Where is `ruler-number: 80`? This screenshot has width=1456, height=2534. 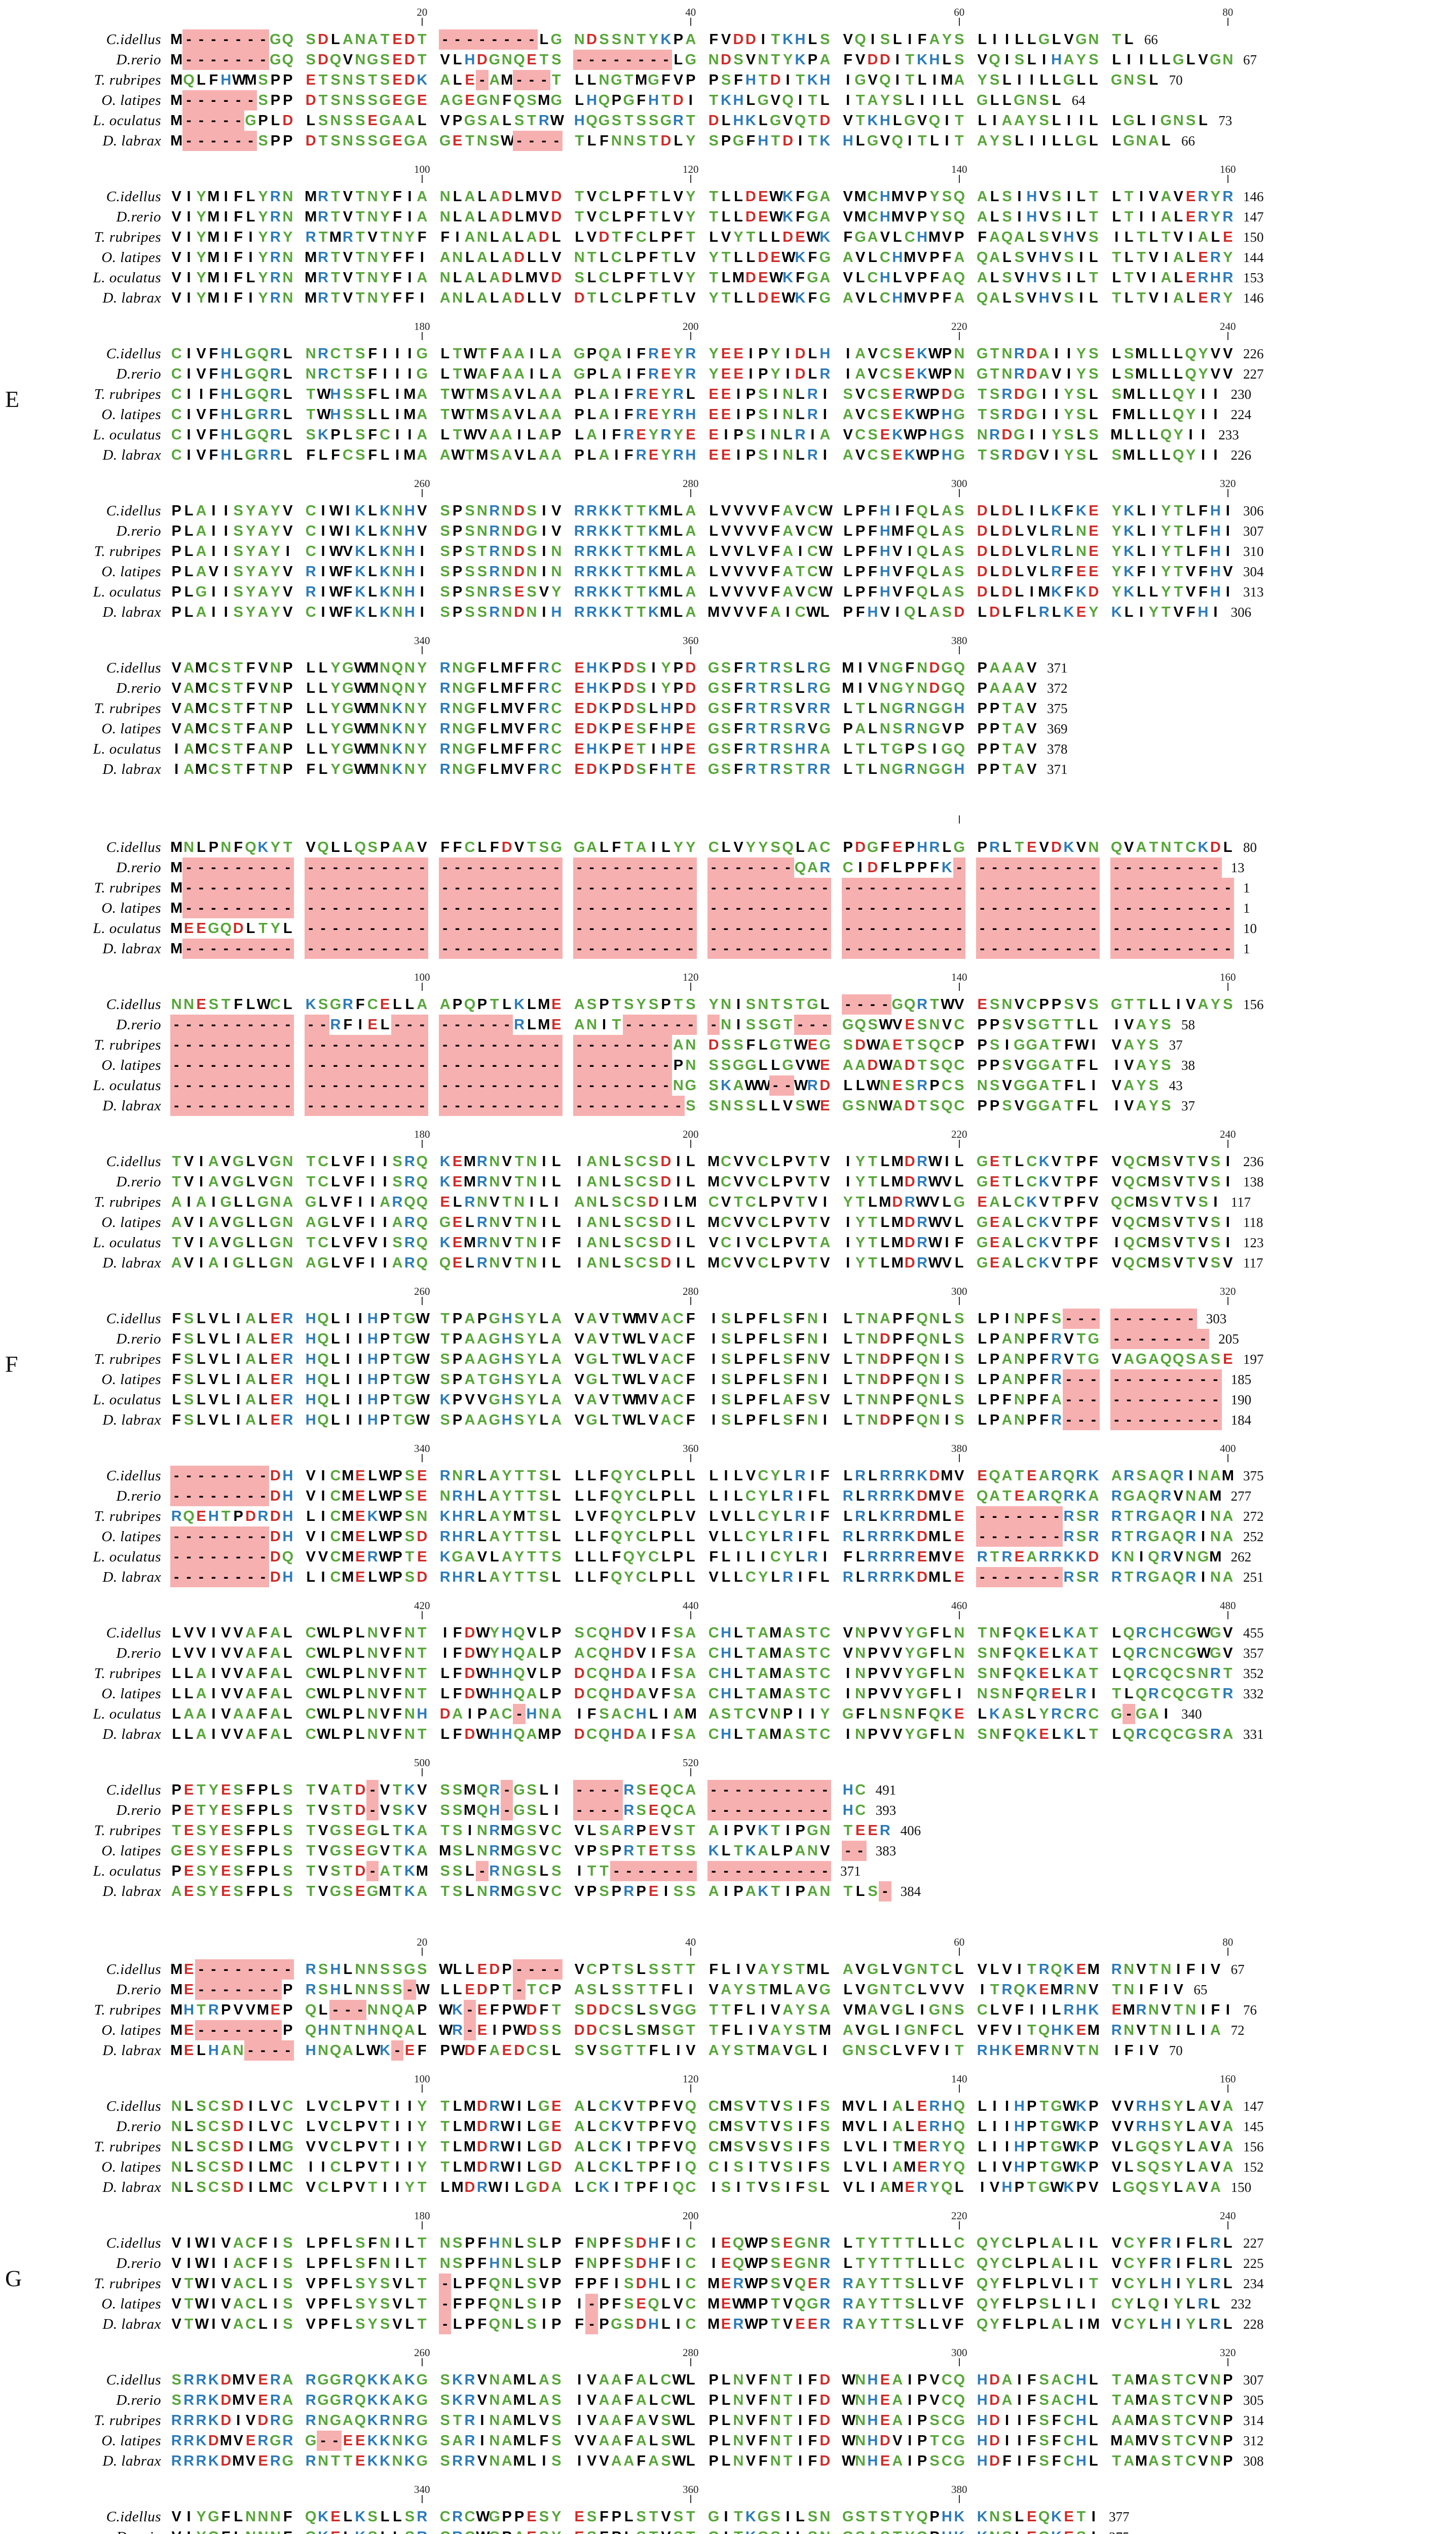 ruler-number: 80 is located at coordinates (1228, 13).